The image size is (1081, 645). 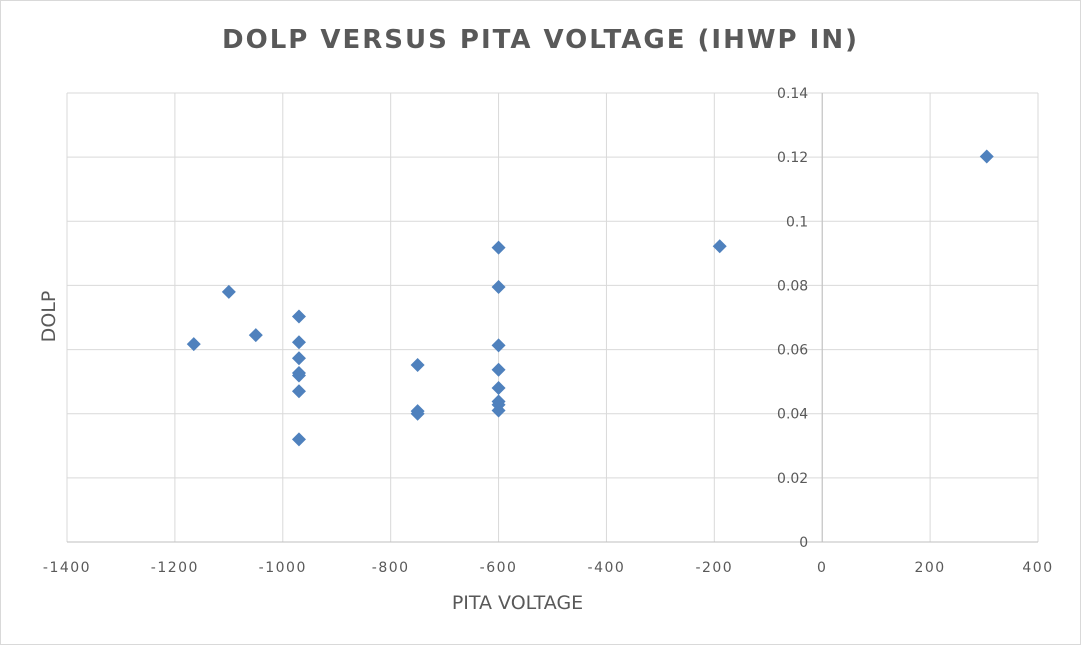 I want to click on y-axis-tick-labels: 0 0.02 0.04 0.06 0.08 0.1 0.12 0.14, so click(x=792, y=318).